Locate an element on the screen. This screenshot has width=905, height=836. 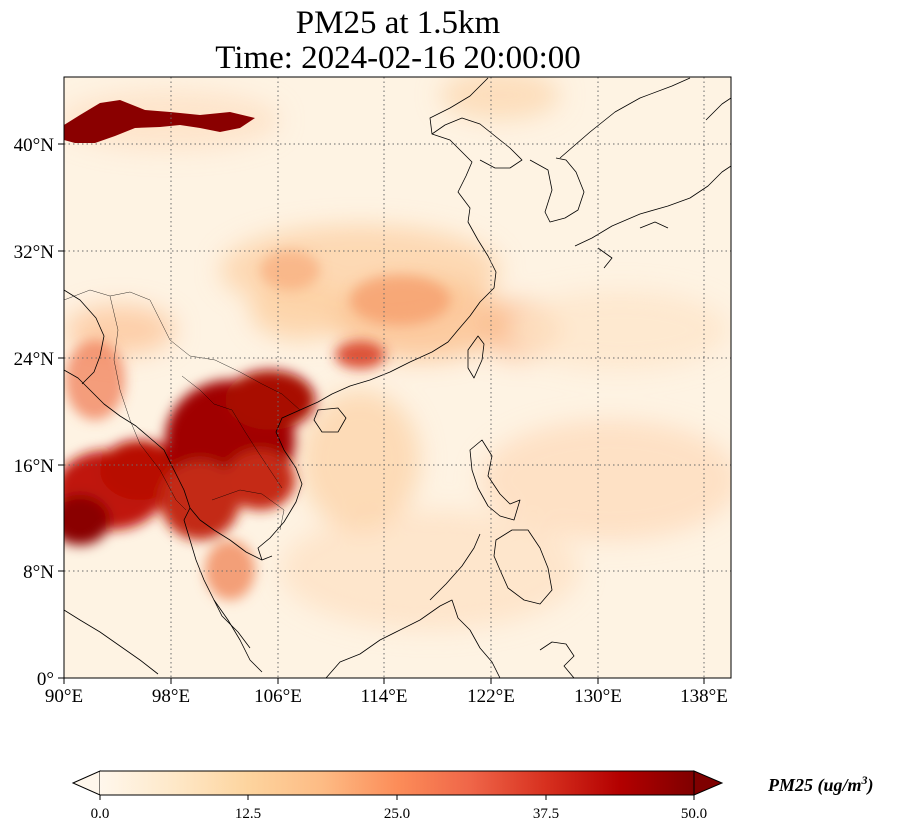
y-tick-label: 16°N is located at coordinates (34, 466).